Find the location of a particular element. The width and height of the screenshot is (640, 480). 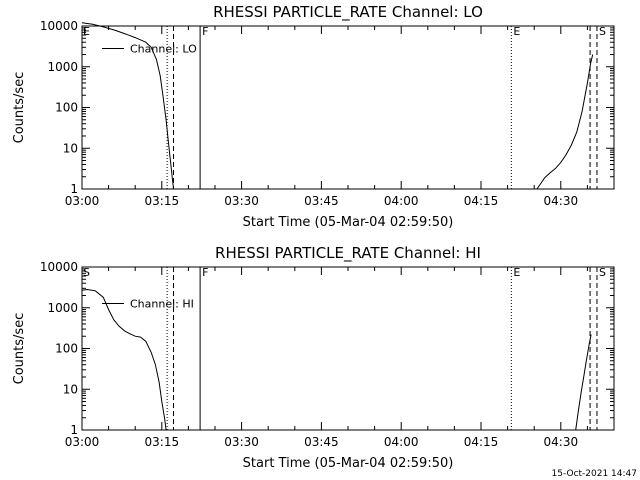

chart-title: RHESSI PARTICLE_RATE Channel: LO is located at coordinates (348, 12).